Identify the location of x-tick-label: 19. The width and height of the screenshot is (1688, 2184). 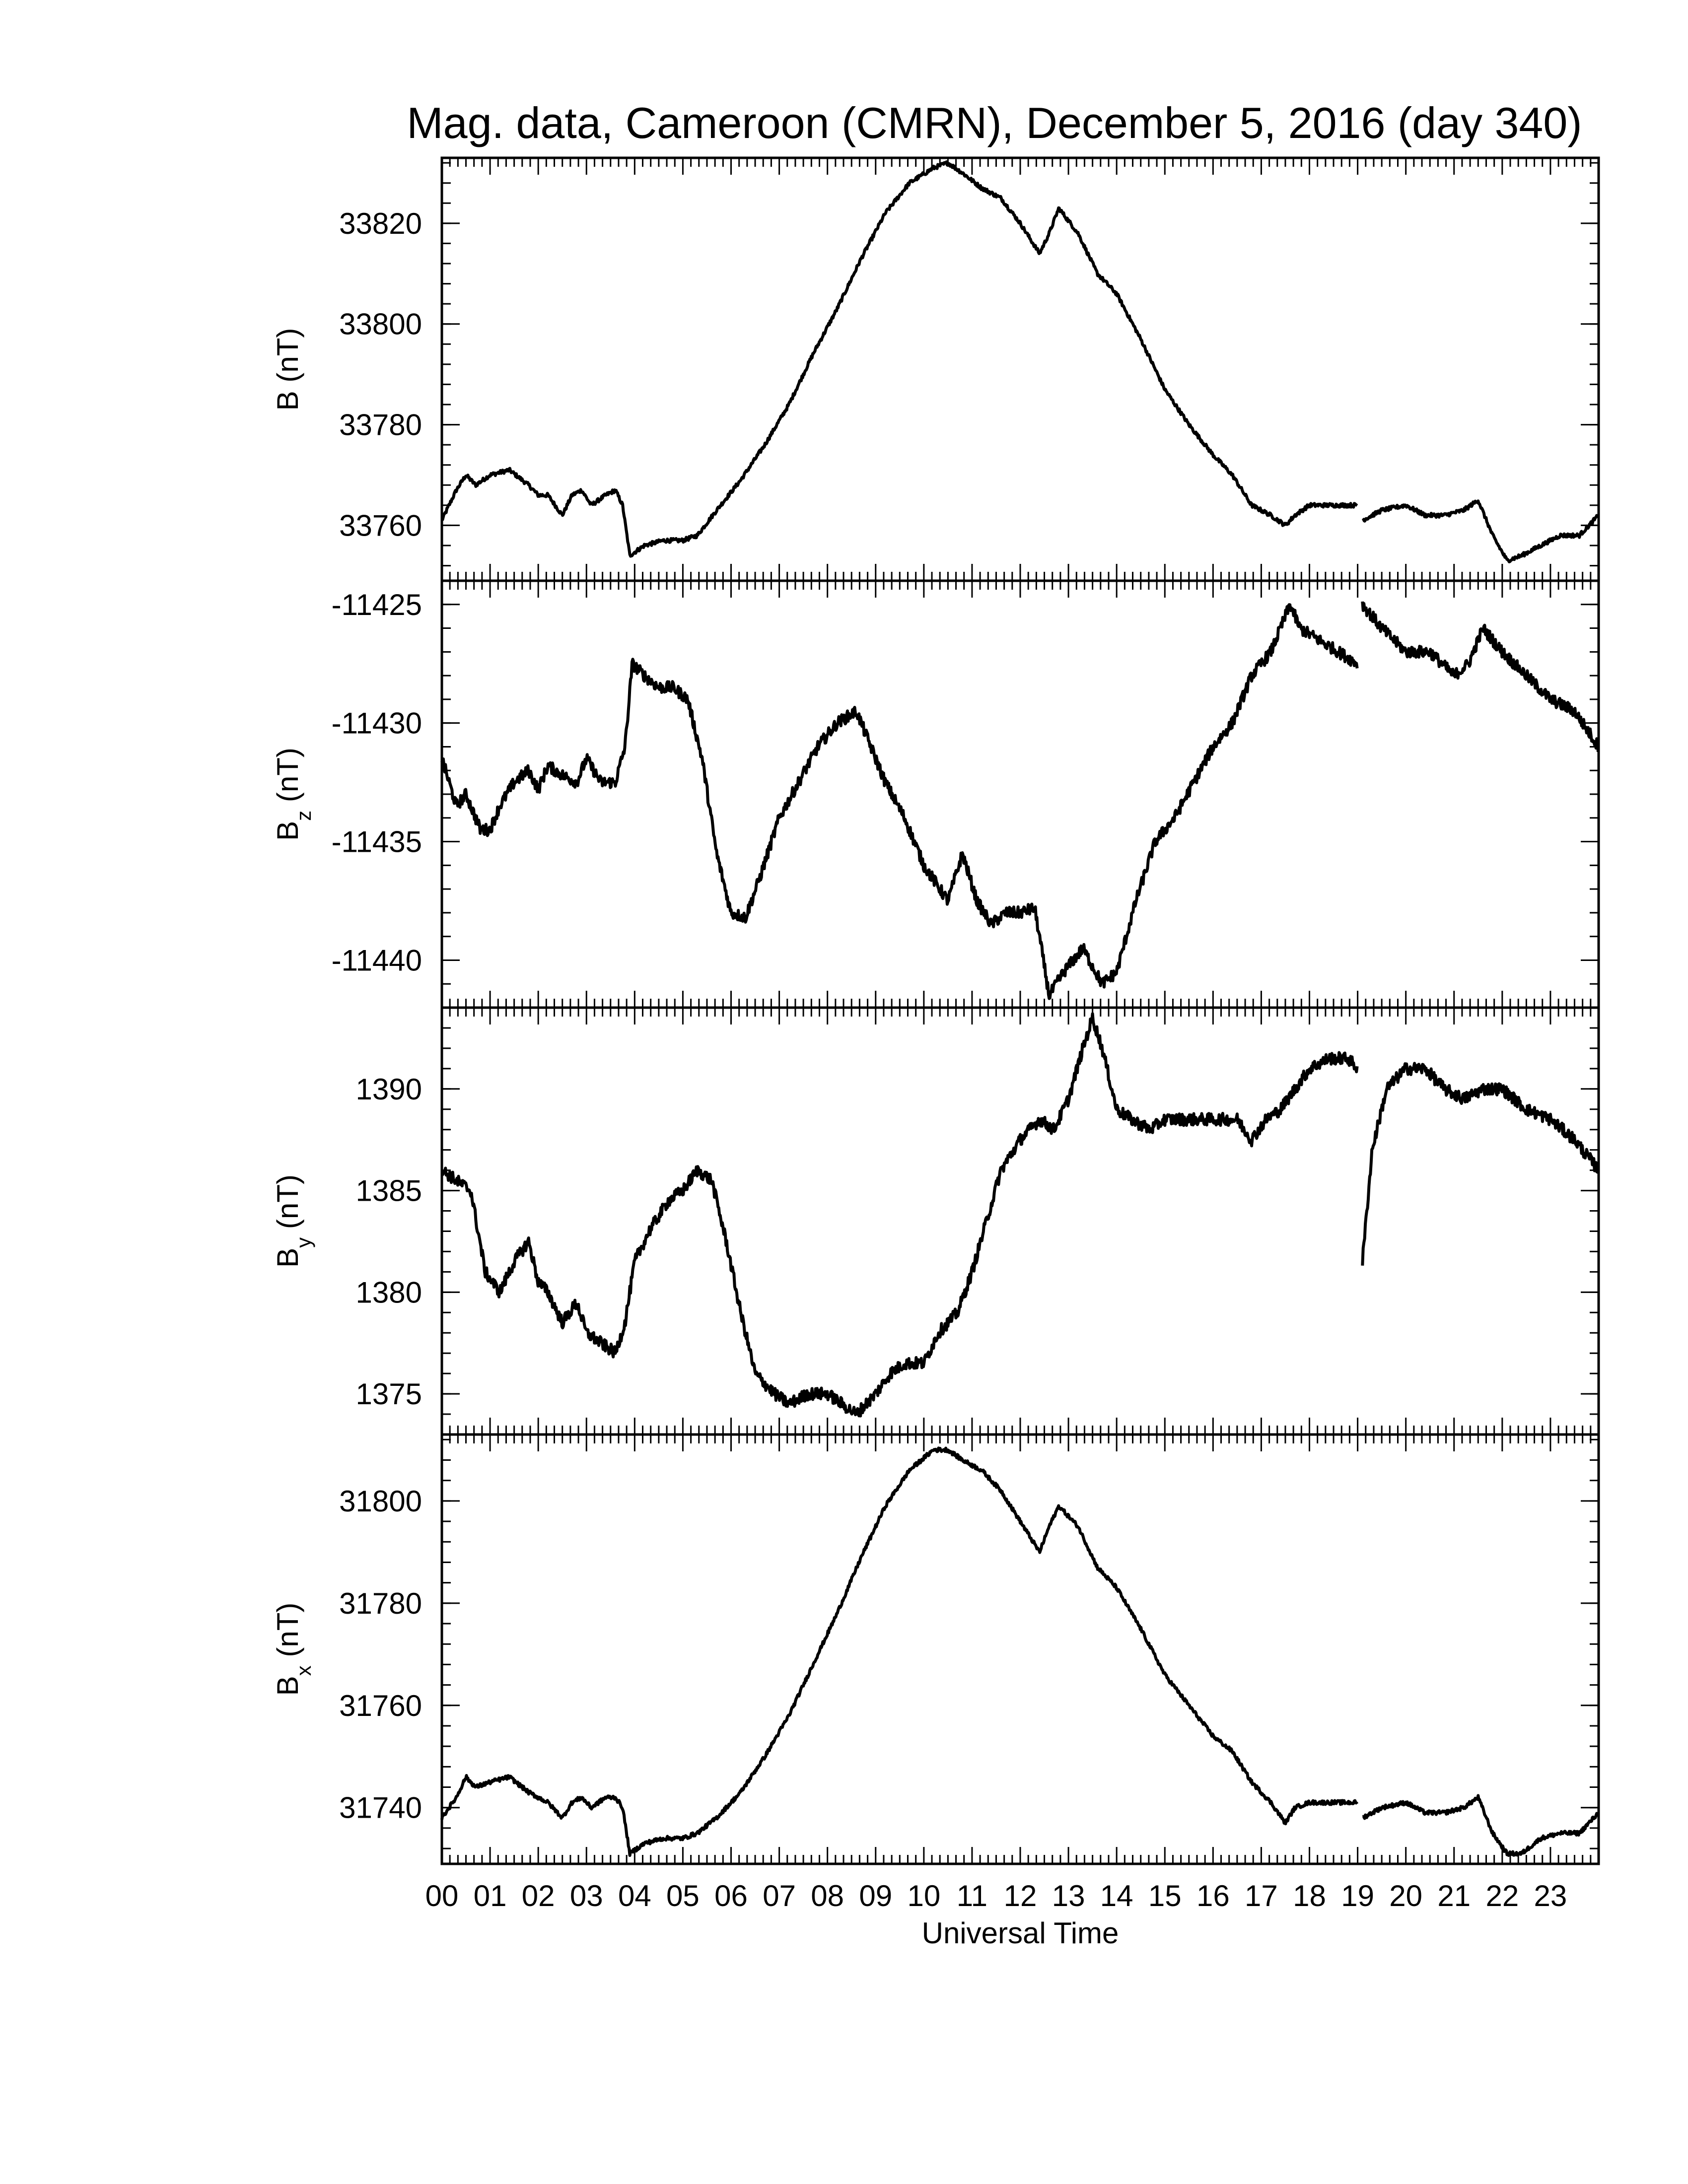
(1357, 1895).